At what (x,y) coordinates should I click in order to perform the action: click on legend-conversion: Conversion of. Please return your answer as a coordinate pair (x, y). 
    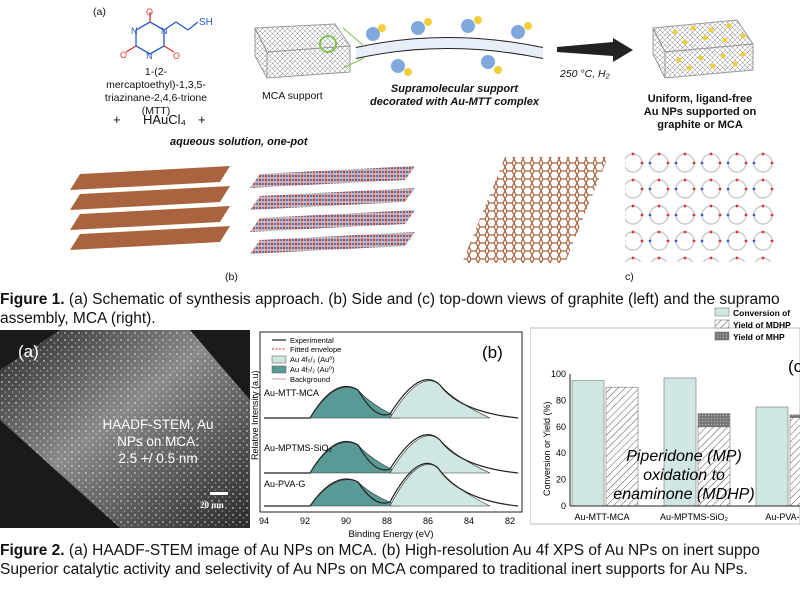
    Looking at the image, I should click on (761, 313).